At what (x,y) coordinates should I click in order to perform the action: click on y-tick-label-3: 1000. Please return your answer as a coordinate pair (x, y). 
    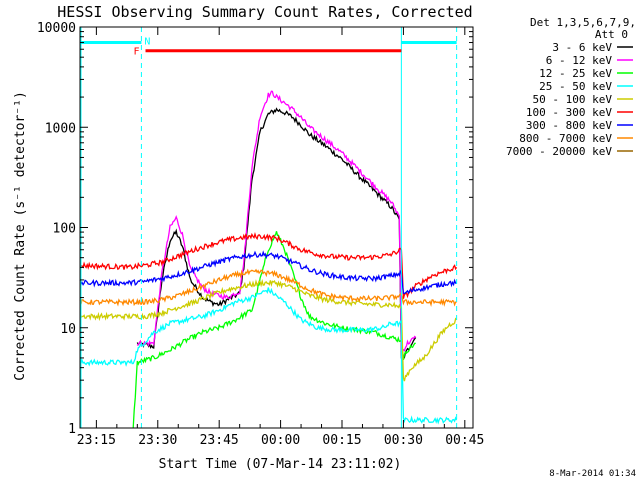
    Looking at the image, I should click on (60, 128).